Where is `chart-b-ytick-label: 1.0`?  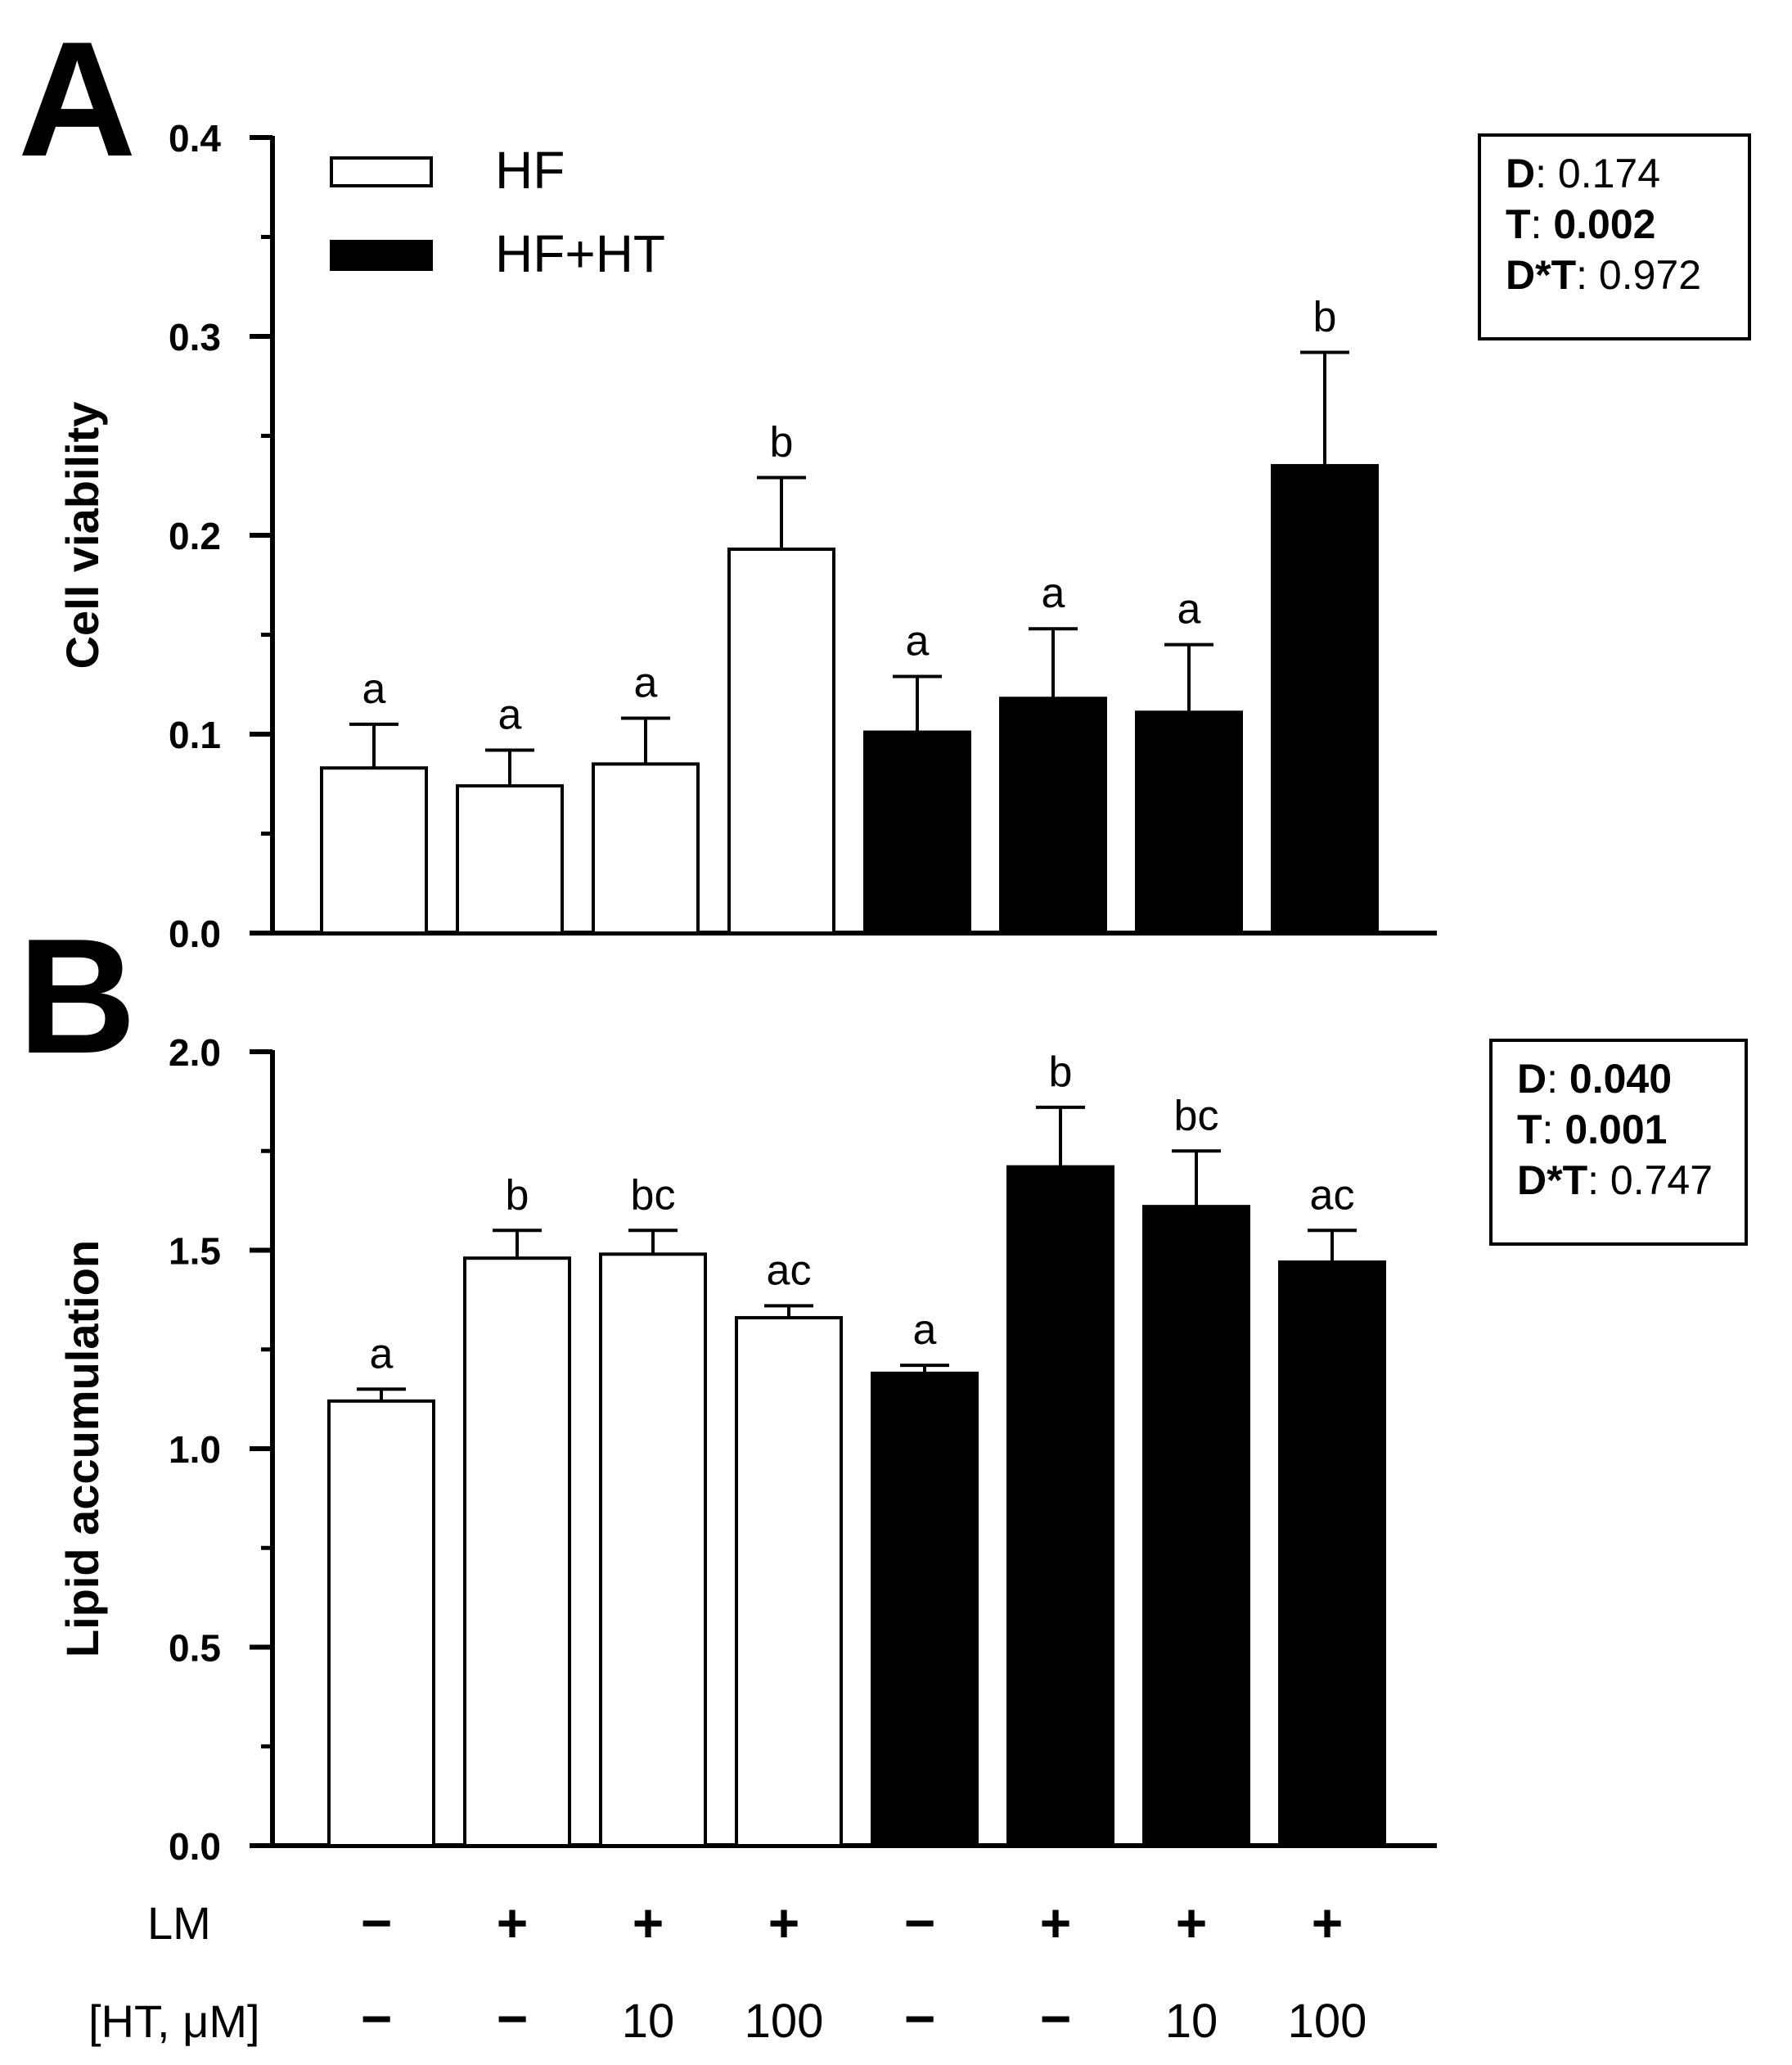
chart-b-ytick-label: 1.0 is located at coordinates (195, 1449).